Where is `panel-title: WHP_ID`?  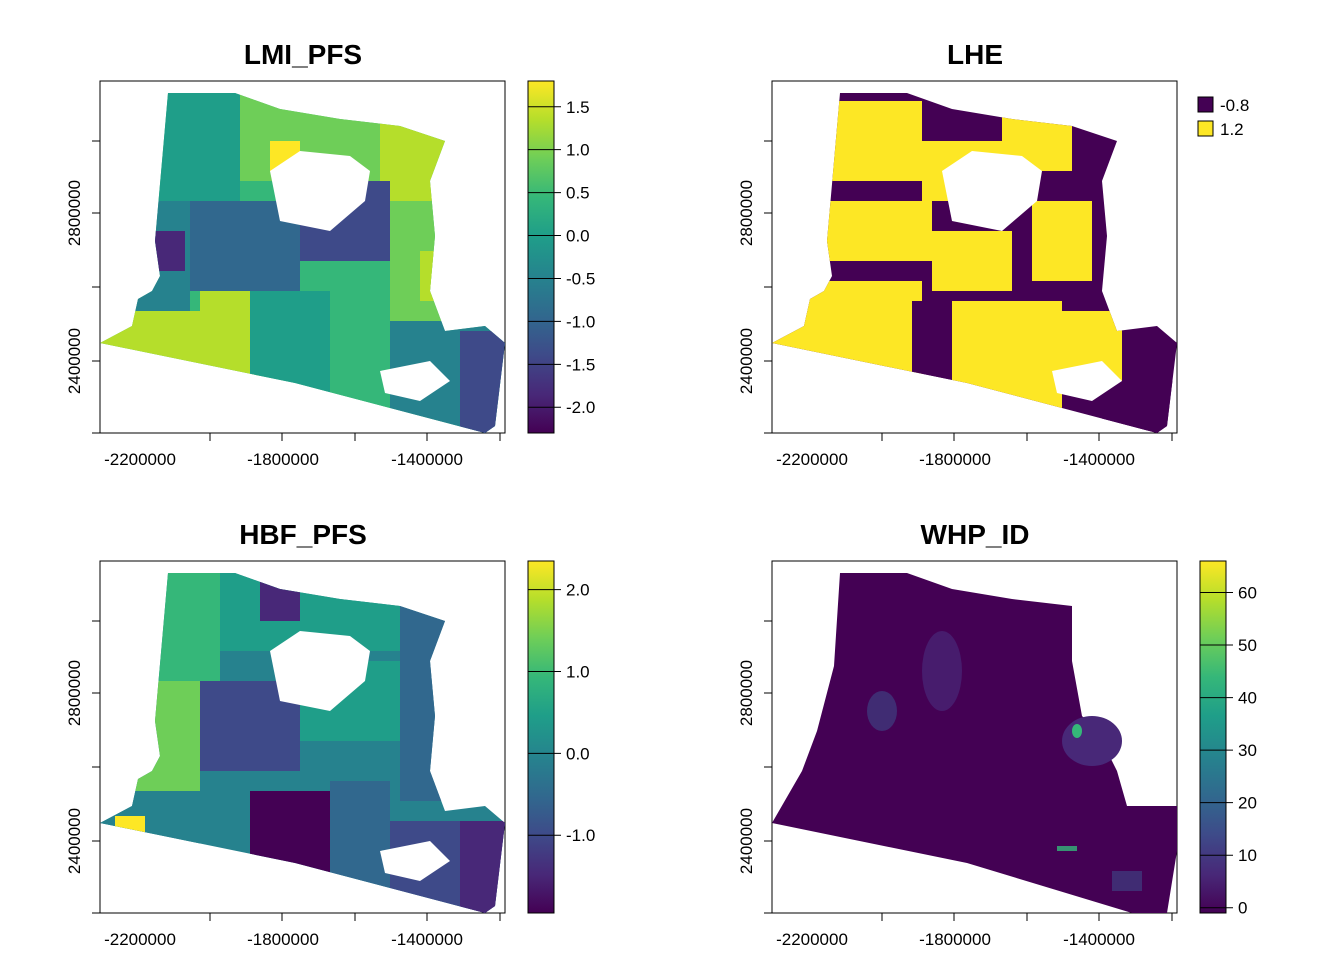 panel-title: WHP_ID is located at coordinates (975, 534).